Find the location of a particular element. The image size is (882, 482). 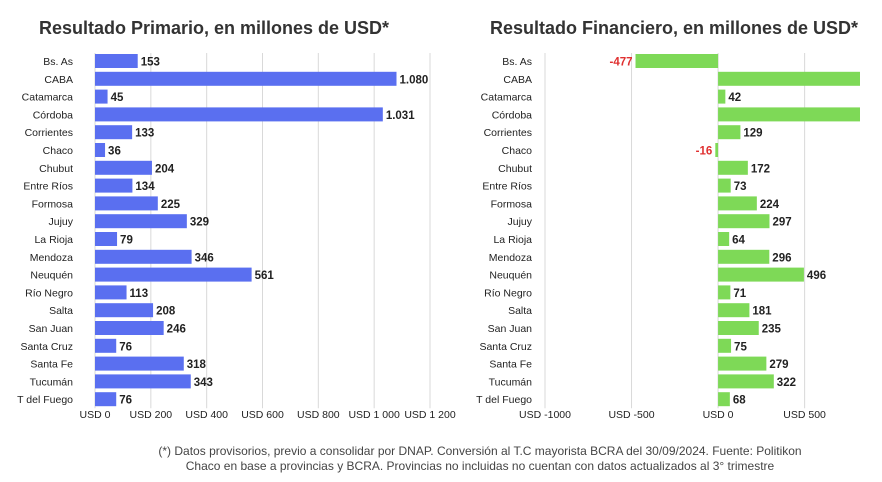

primary-category-label: Formosa is located at coordinates (53, 204).